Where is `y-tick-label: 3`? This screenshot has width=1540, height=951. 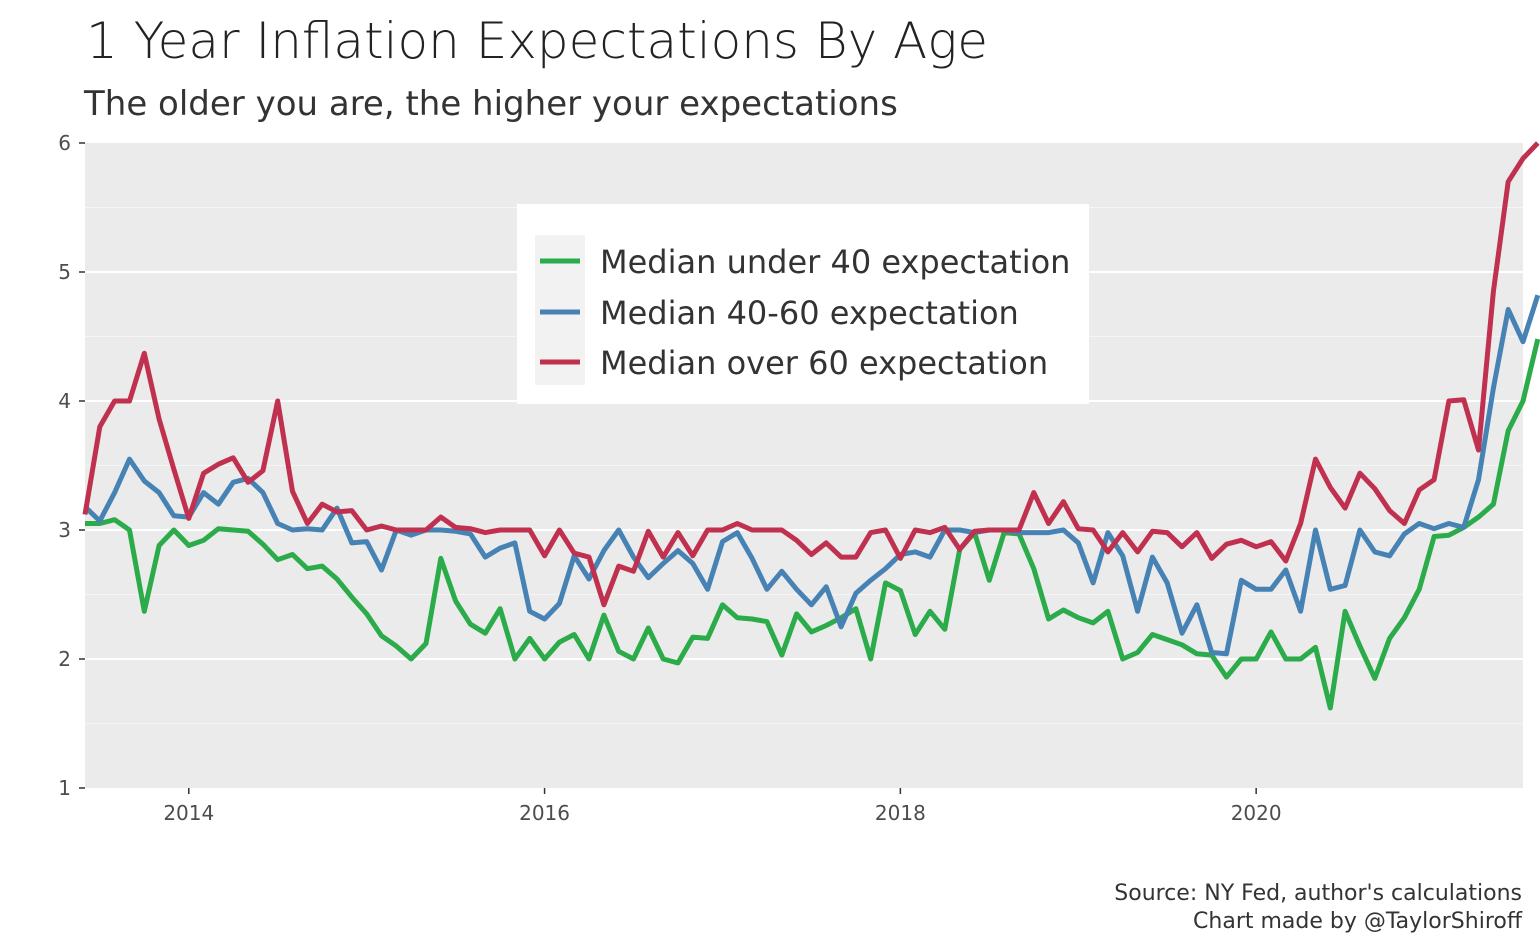 y-tick-label: 3 is located at coordinates (64, 530).